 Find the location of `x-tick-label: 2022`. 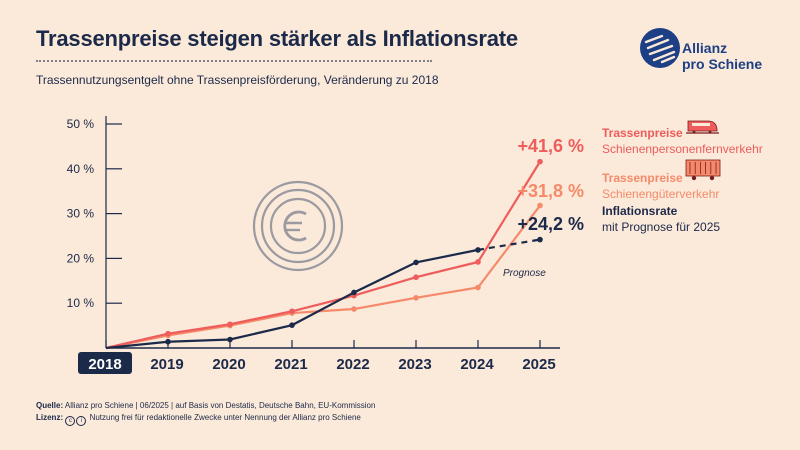

x-tick-label: 2022 is located at coordinates (352, 364).